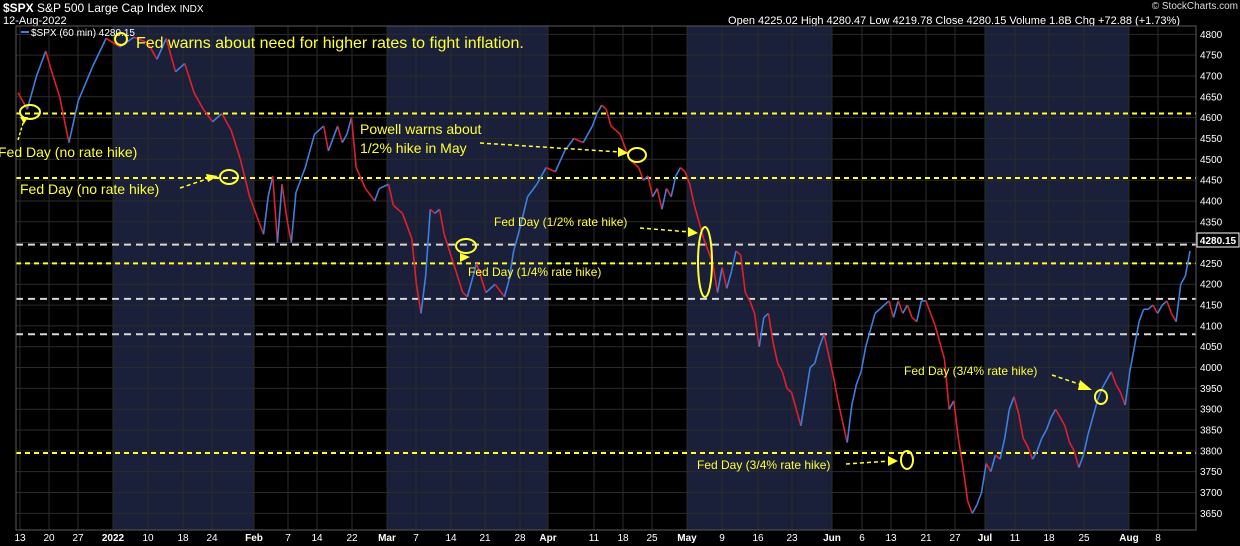 The height and width of the screenshot is (546, 1240). Describe the element at coordinates (352, 538) in the screenshot. I see `x-tick-label: 22` at that location.